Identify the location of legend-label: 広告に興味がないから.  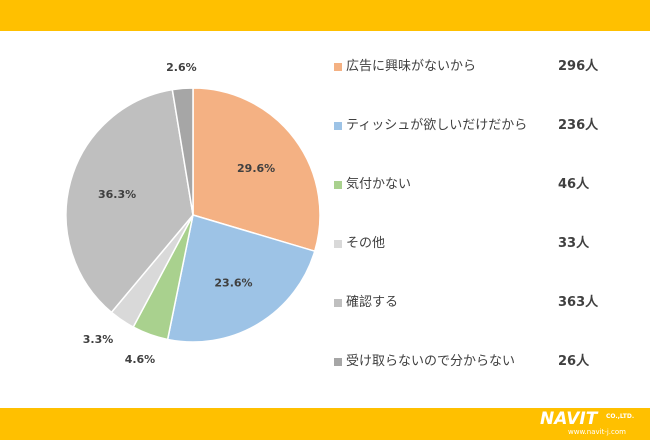
(411, 66).